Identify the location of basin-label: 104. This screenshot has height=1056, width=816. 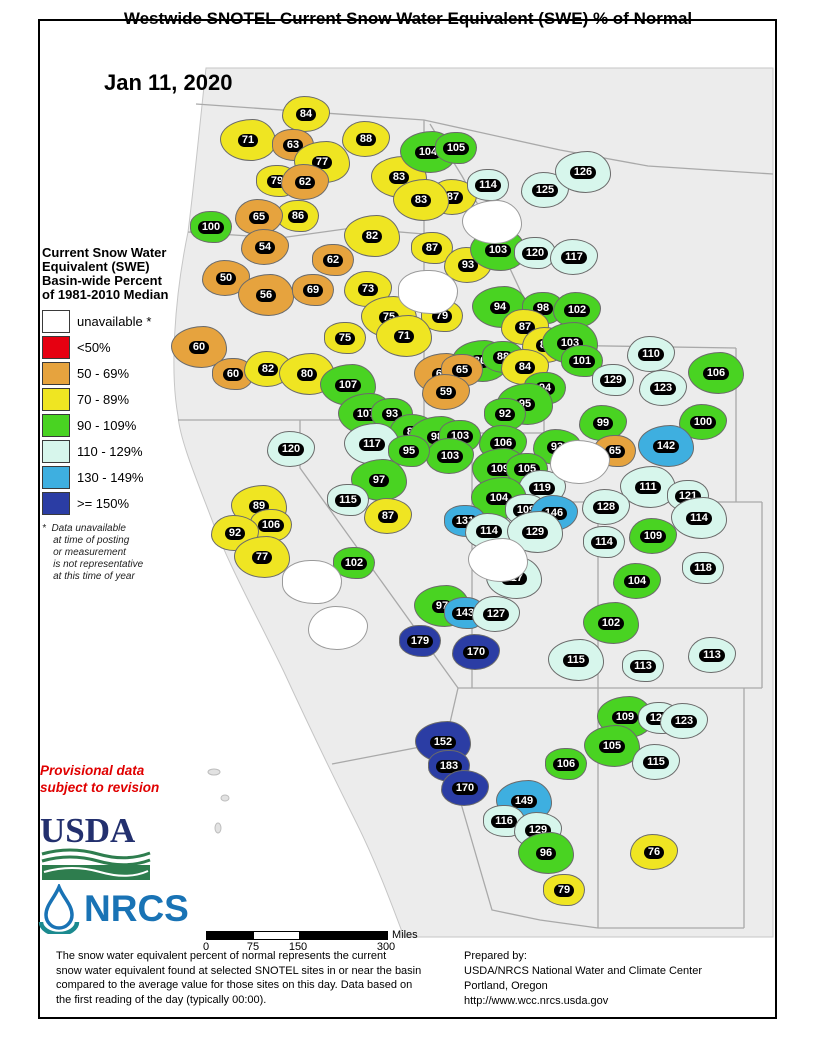
(428, 152).